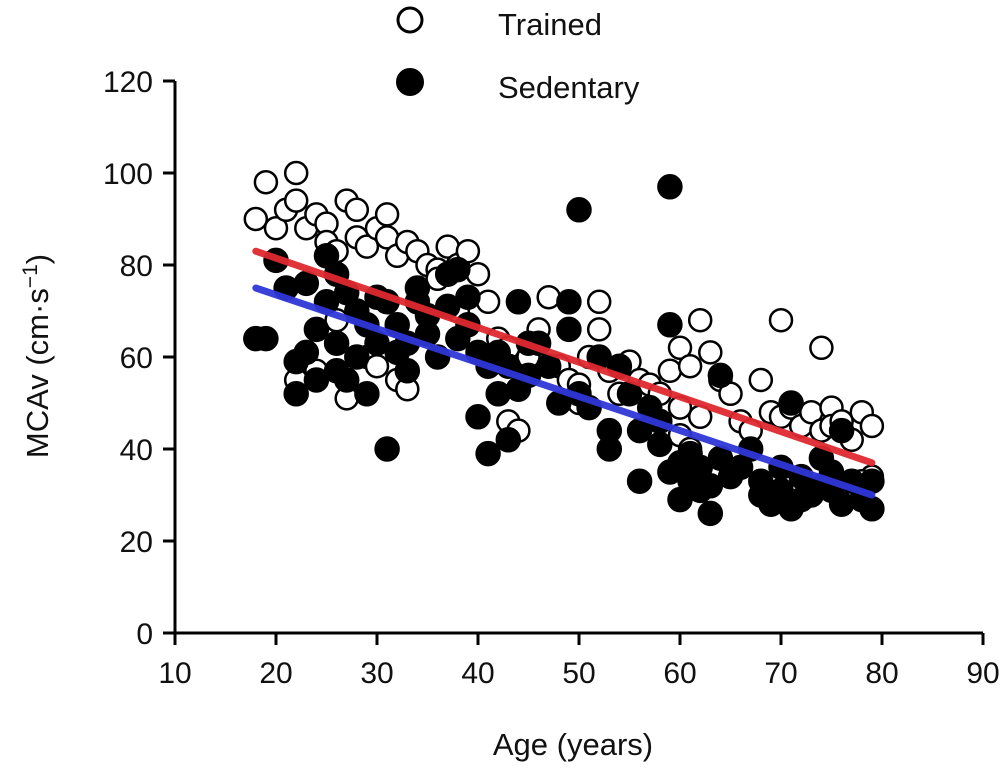 The width and height of the screenshot is (1004, 770). What do you see at coordinates (982, 673) in the screenshot?
I see `x-tick-label: 90` at bounding box center [982, 673].